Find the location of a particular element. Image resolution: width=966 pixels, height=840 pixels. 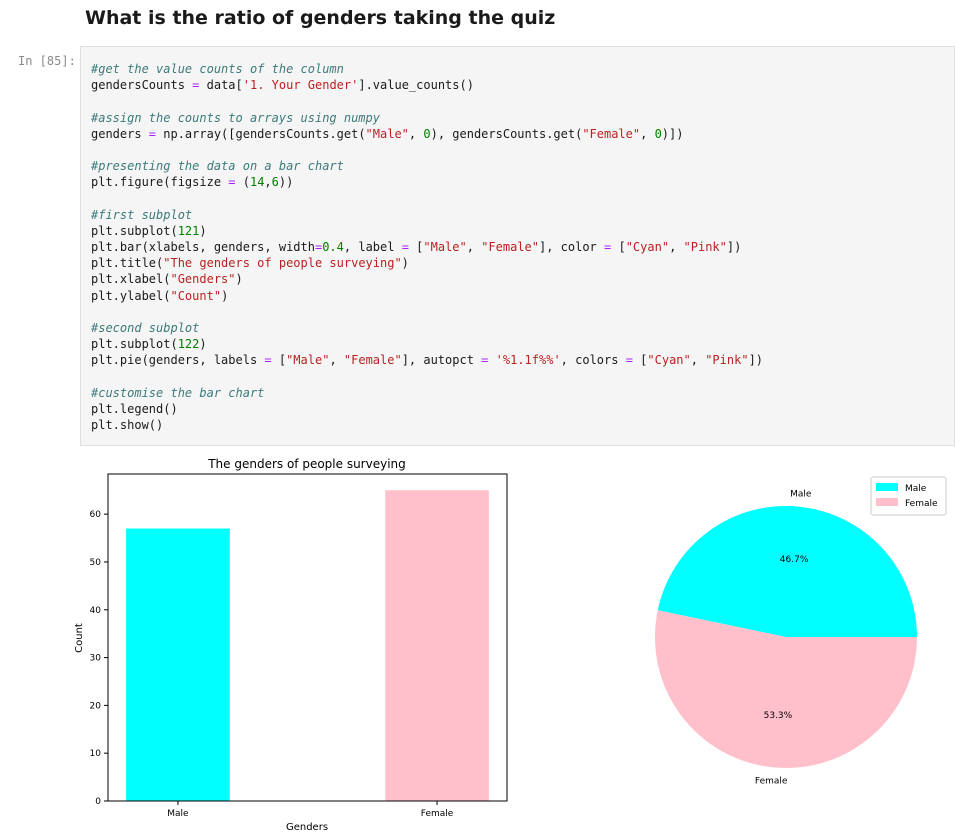

code-token: ( is located at coordinates (242, 182).